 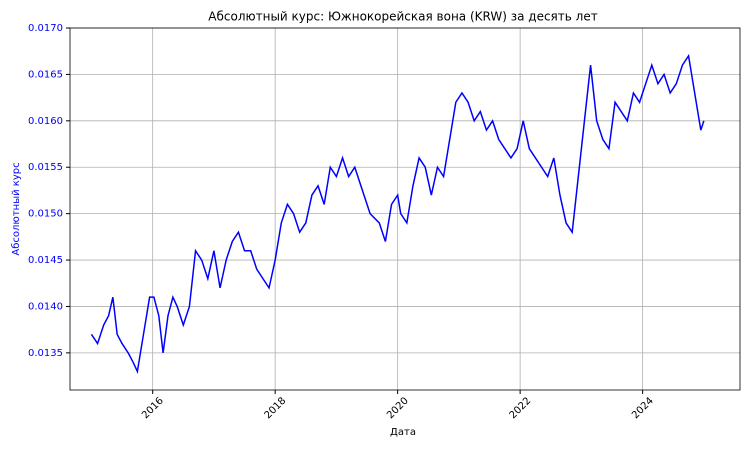 What do you see at coordinates (153, 408) in the screenshot?
I see `x-tick-label: 2016` at bounding box center [153, 408].